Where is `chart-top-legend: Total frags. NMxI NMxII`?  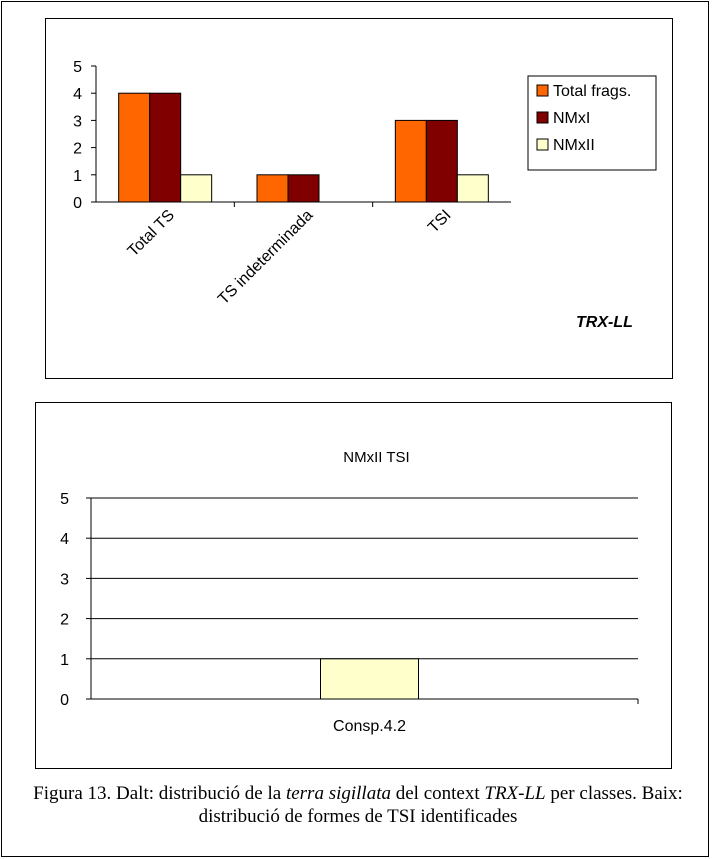 chart-top-legend: Total frags. NMxI NMxII is located at coordinates (592, 123).